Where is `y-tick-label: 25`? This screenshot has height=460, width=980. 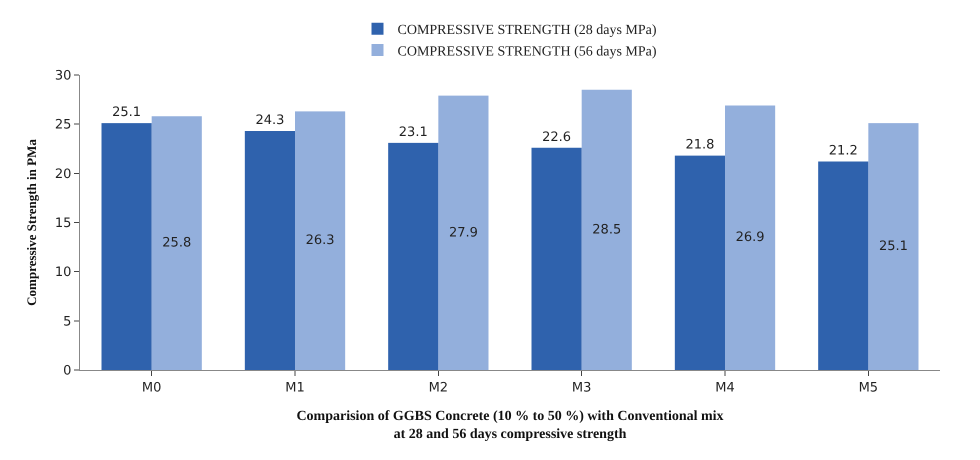
y-tick-label: 25 is located at coordinates (63, 125).